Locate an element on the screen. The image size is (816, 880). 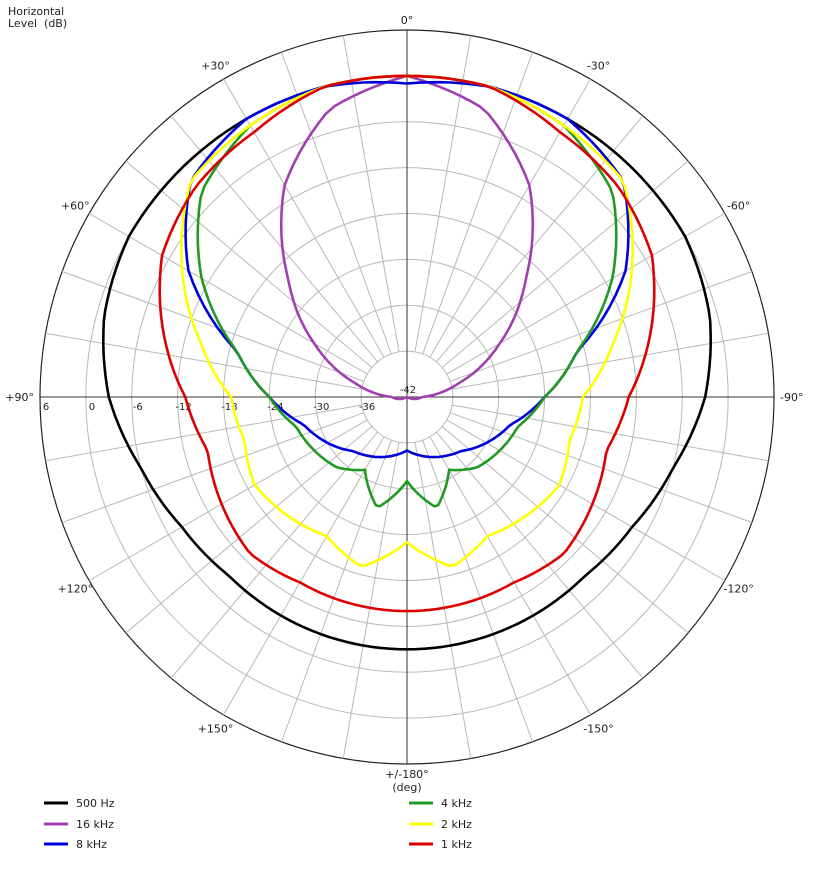
angle-label: +120° is located at coordinates (75, 589).